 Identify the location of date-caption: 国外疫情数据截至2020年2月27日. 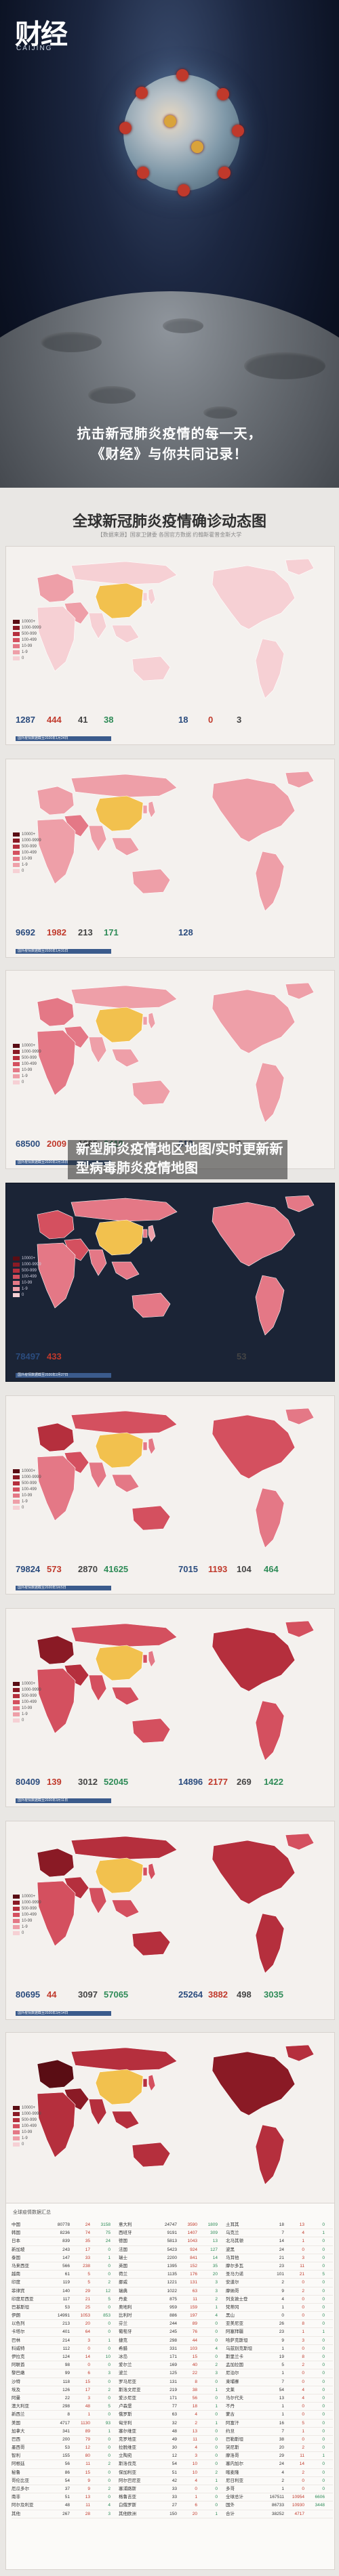
(63, 1375).